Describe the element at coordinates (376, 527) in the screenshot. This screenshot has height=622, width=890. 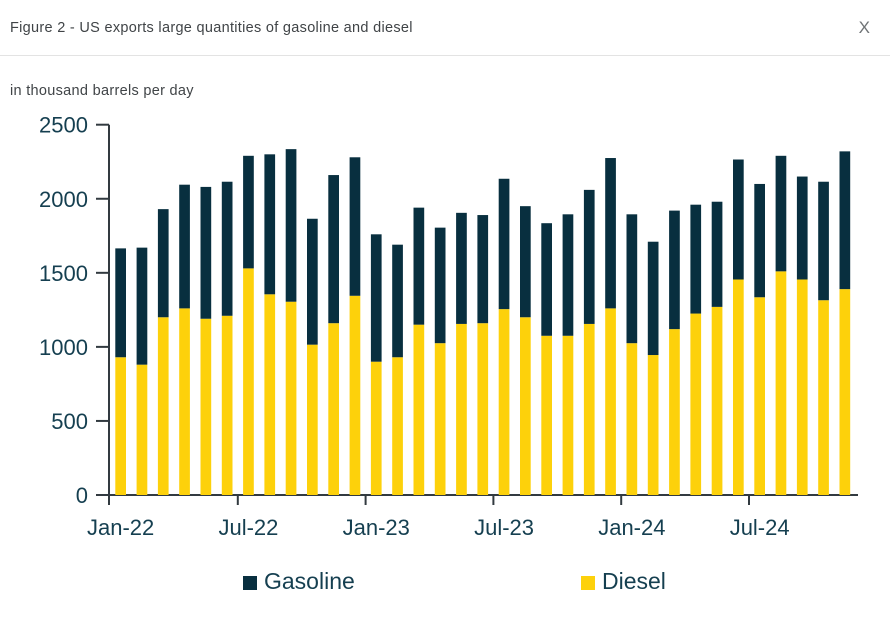
I see `x-tick-label: Jan-23` at that location.